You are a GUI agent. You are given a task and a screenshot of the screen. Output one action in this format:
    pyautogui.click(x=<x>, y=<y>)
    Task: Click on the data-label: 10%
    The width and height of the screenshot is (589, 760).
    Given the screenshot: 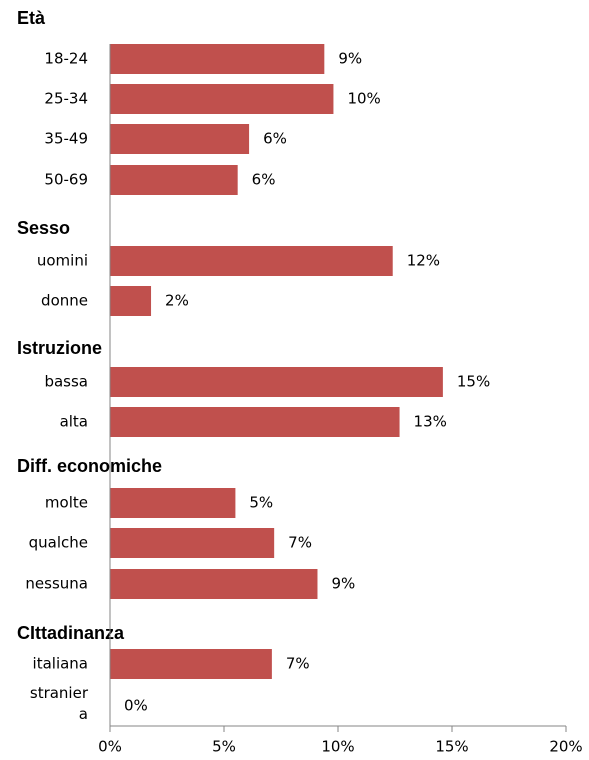 What is the action you would take?
    pyautogui.click(x=363, y=99)
    